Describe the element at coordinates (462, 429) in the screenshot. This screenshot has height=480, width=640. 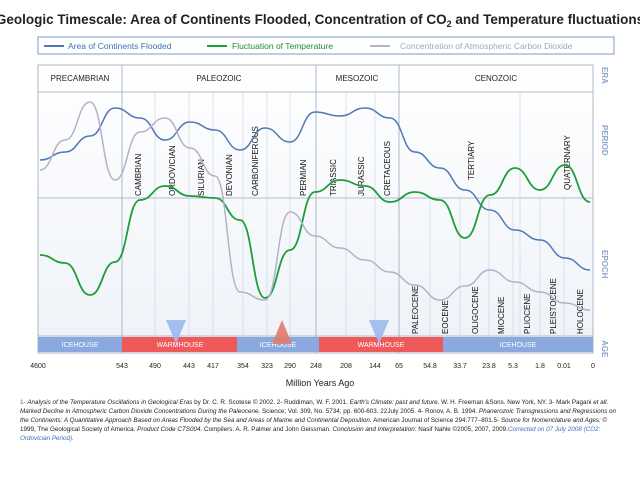
I see `footnote-text: Nasif Nahle ©2005, 2007, 2009.` at that location.